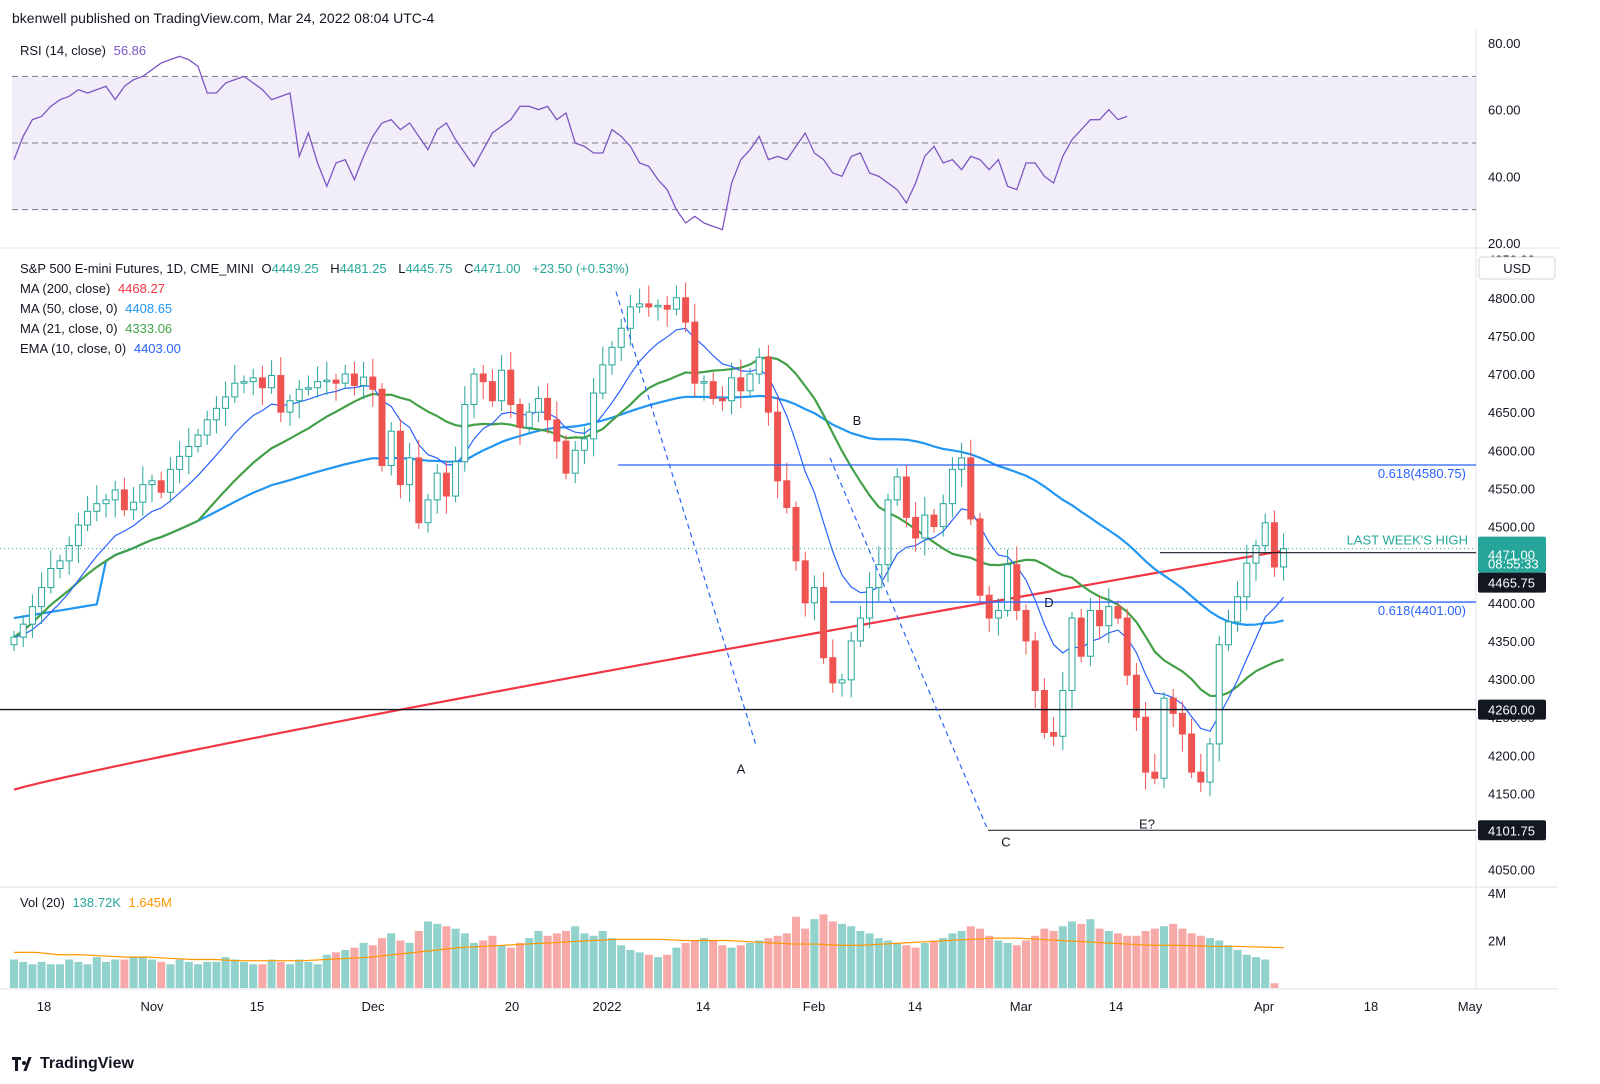 This screenshot has height=1084, width=1600. What do you see at coordinates (85, 50) in the screenshot?
I see `rsi-legend: RSI (14, close) 56.86` at bounding box center [85, 50].